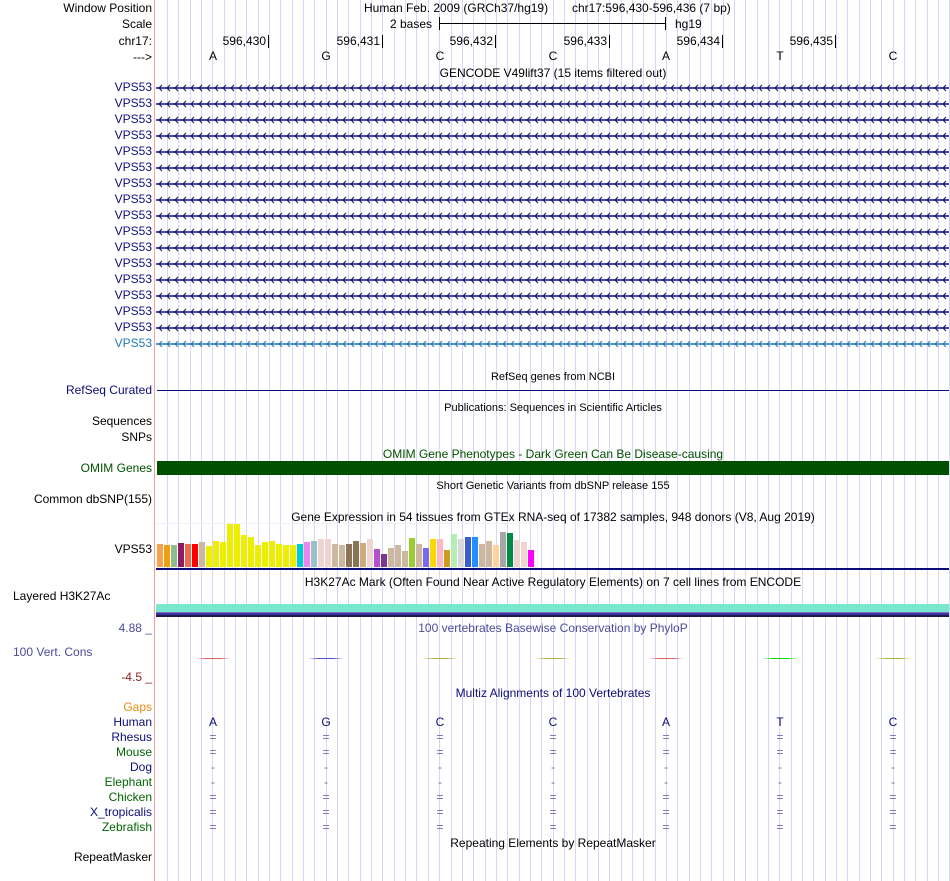 This screenshot has height=881, width=950. Describe the element at coordinates (112, 857) in the screenshot. I see `repeatmasker-label: RepeatMasker` at that location.